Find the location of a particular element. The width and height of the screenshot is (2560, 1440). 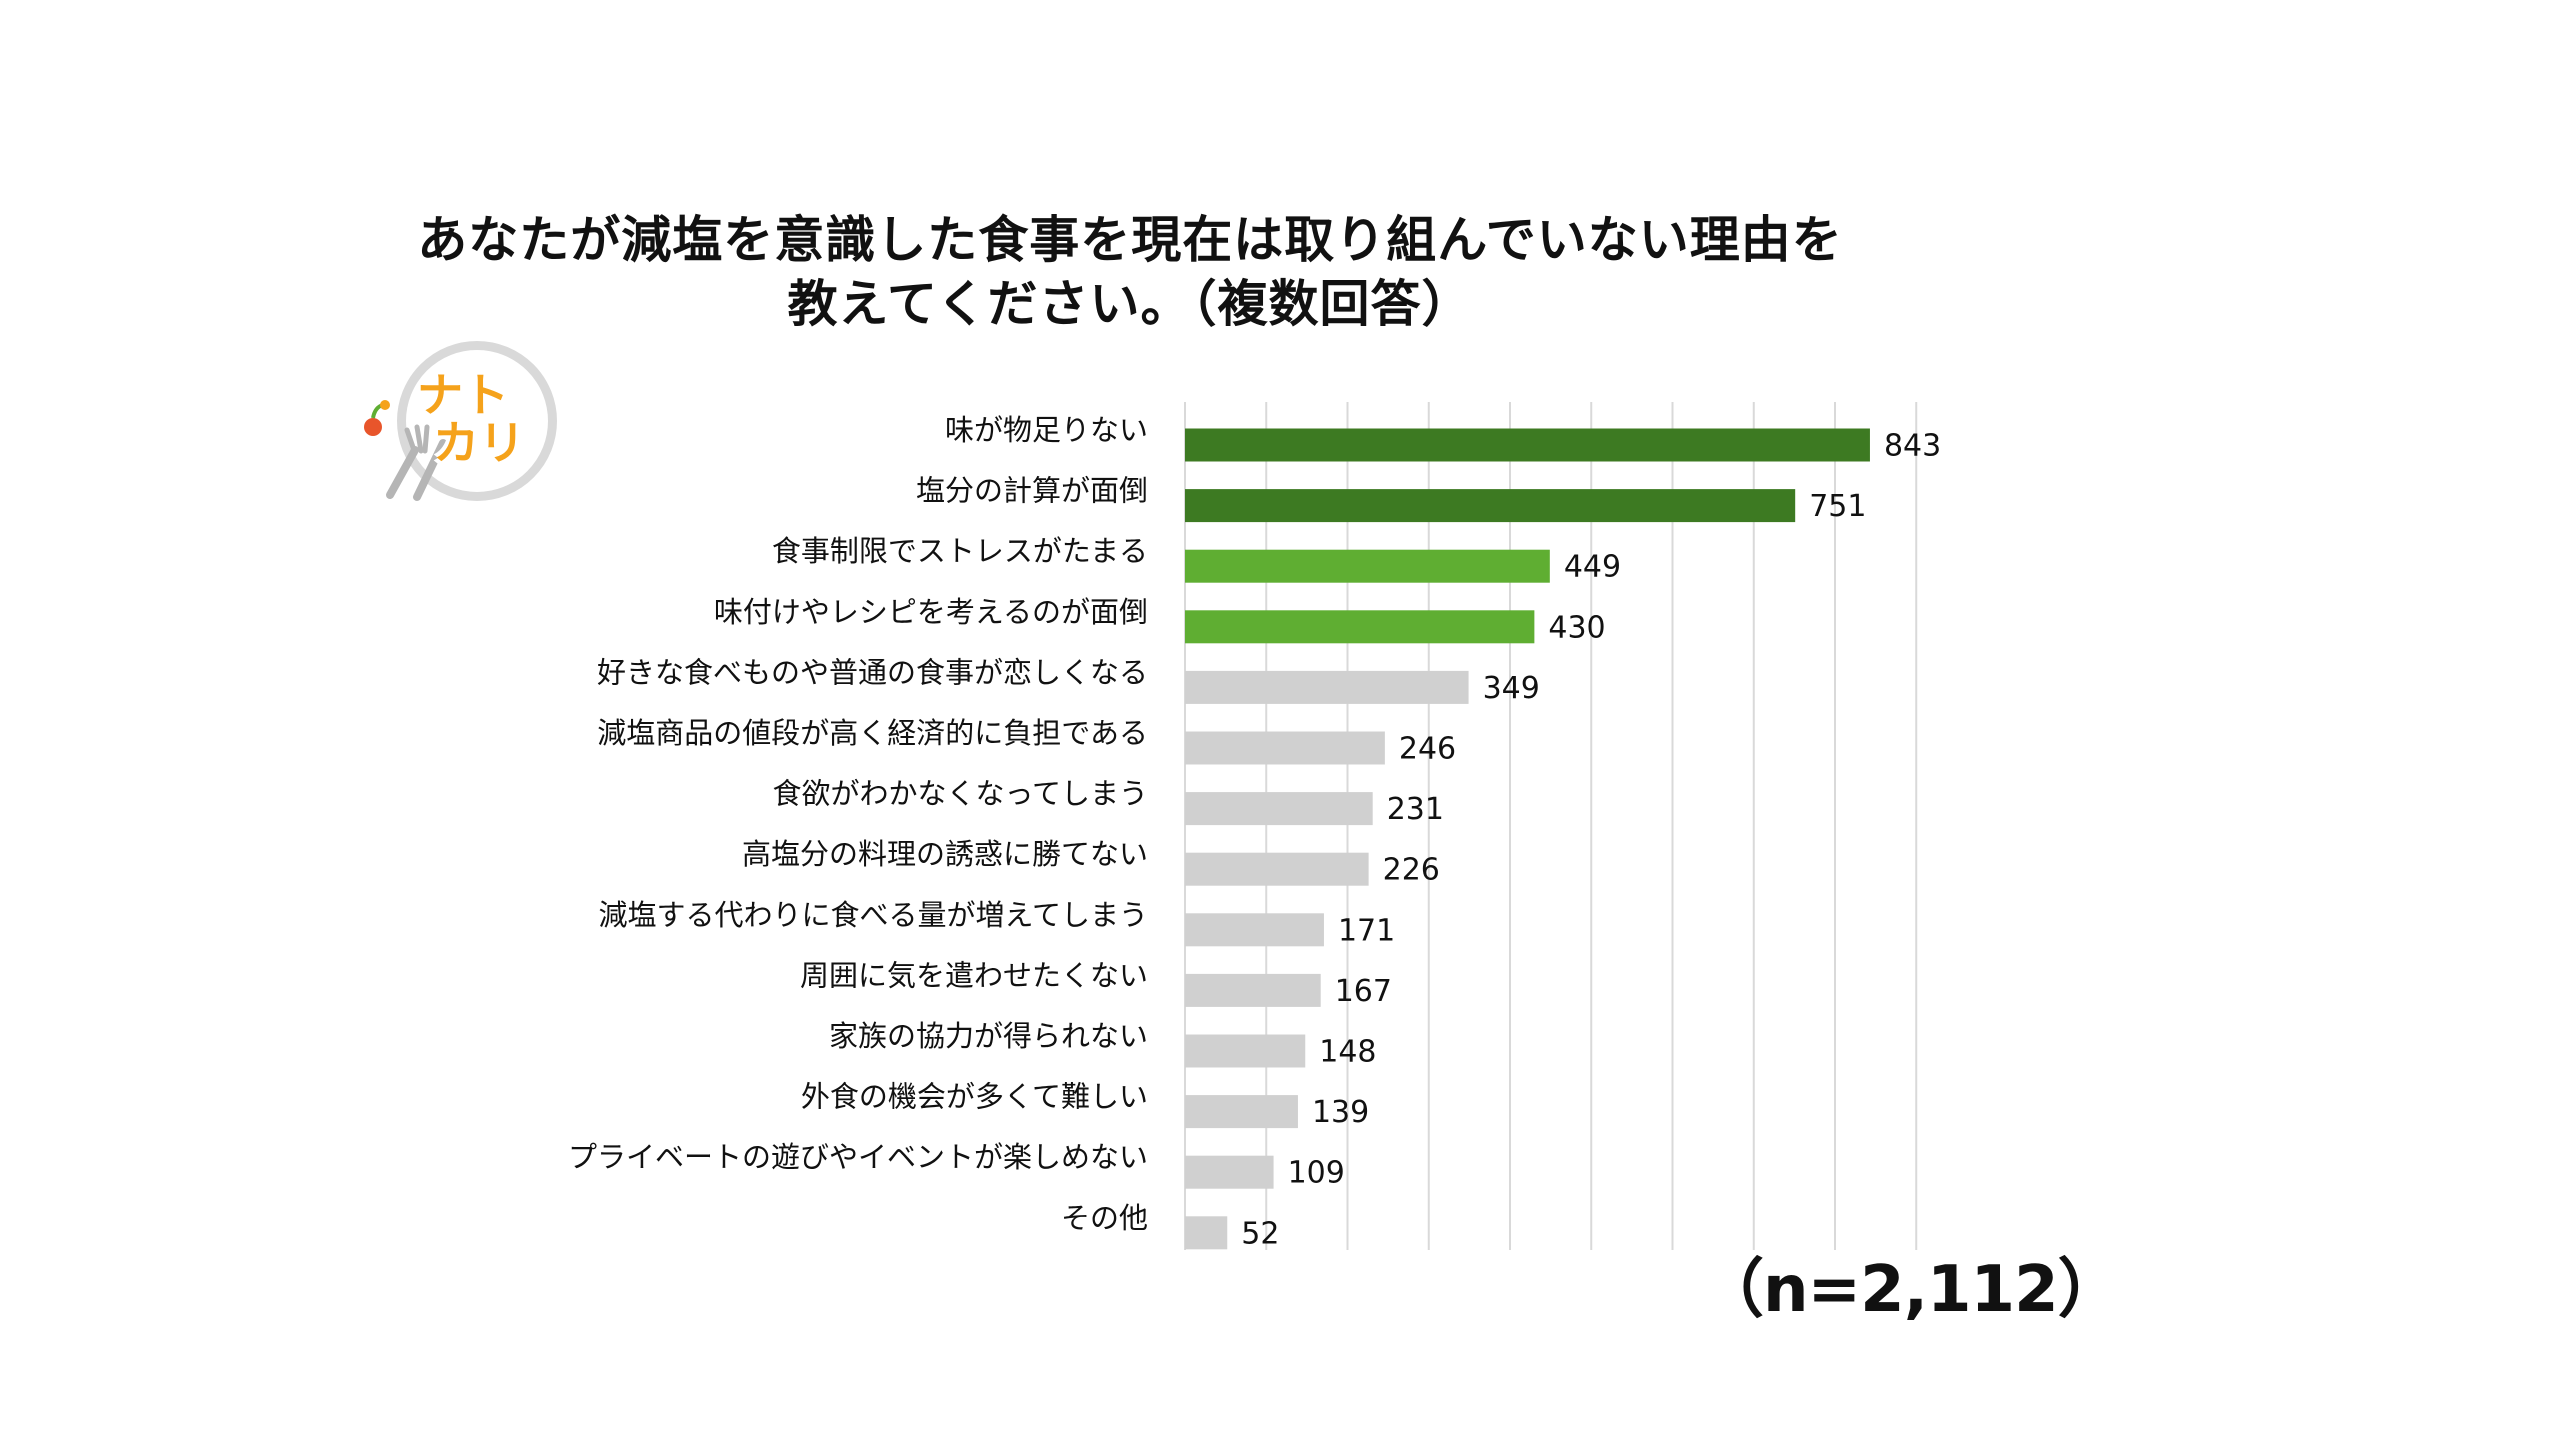

category-label: 食事制限でストレスがたまる is located at coordinates (960, 551).